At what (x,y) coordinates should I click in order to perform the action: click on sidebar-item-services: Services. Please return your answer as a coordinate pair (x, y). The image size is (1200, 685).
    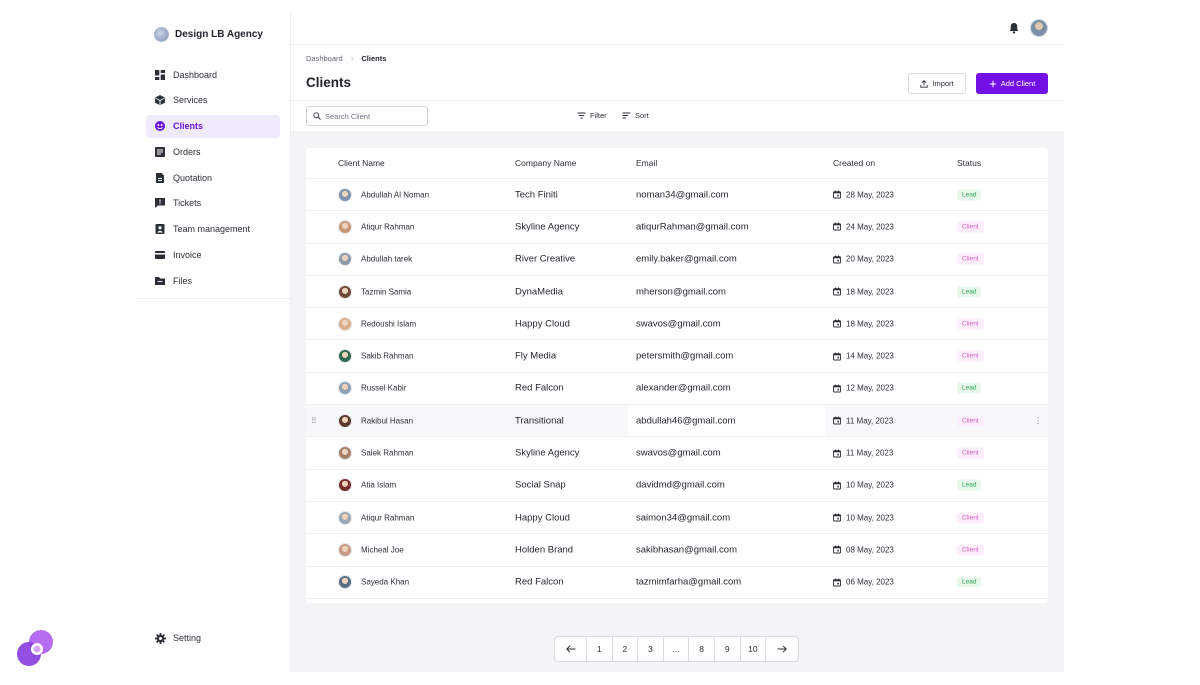
    Looking at the image, I should click on (213, 100).